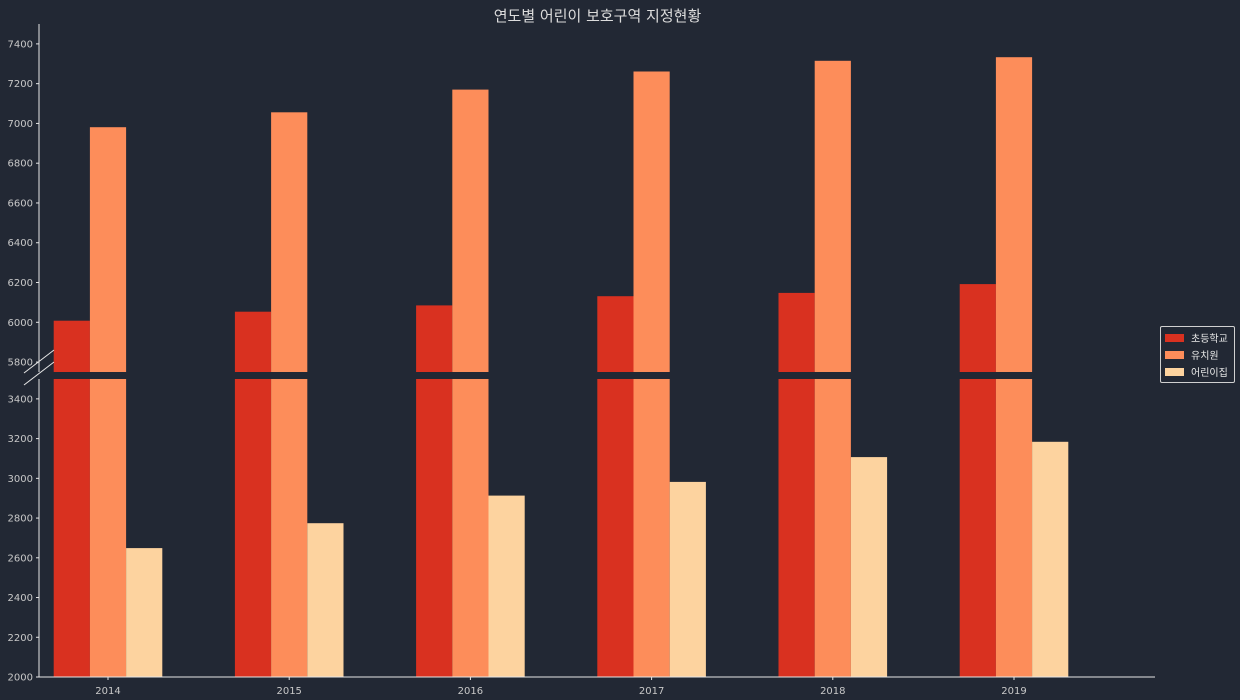 The image size is (1240, 700). I want to click on legend-item-2: 유치원, so click(1197, 354).